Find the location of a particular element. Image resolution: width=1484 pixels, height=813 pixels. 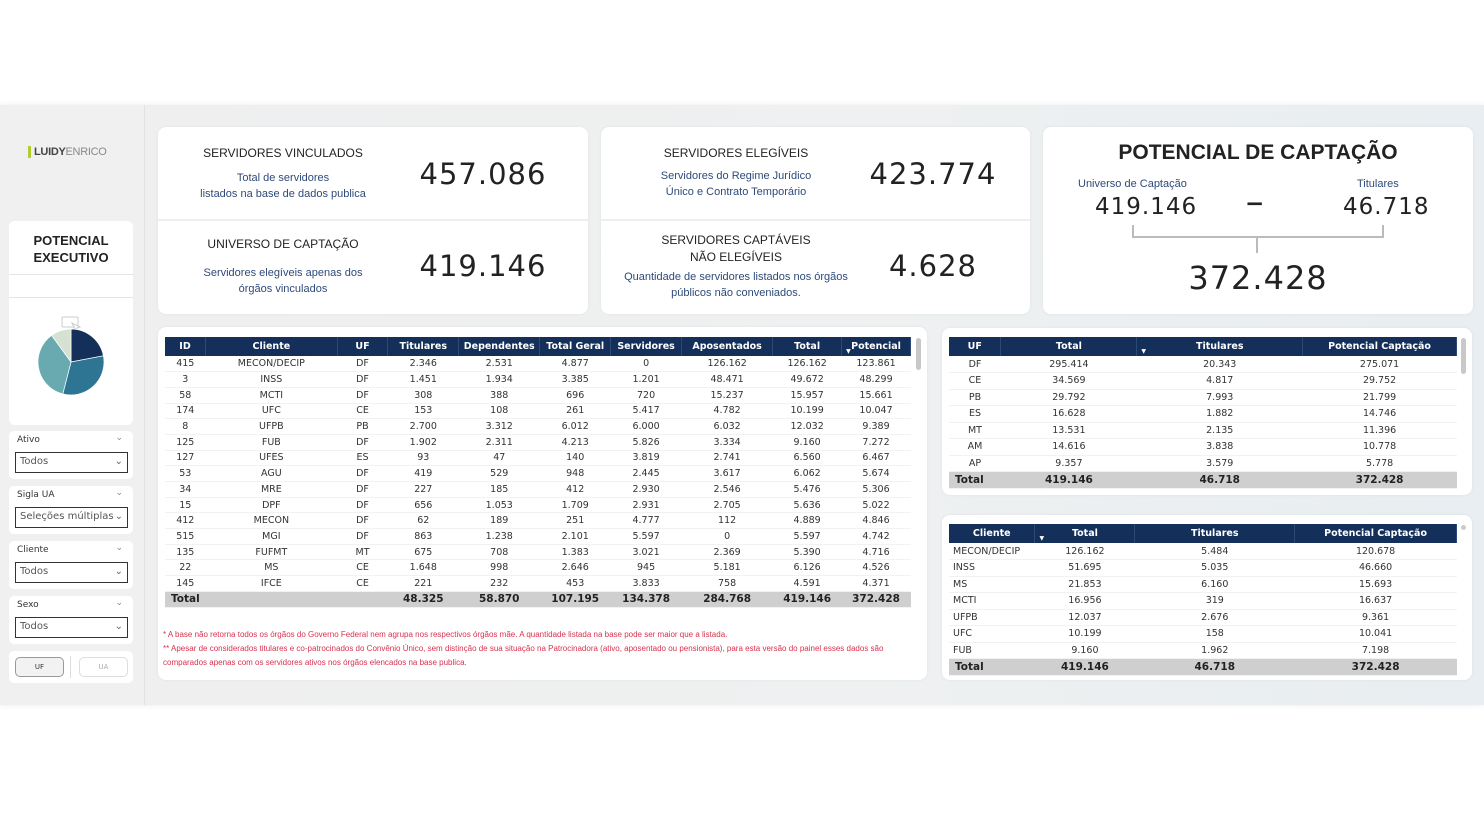

table-cell: 1.934 is located at coordinates (499, 379).